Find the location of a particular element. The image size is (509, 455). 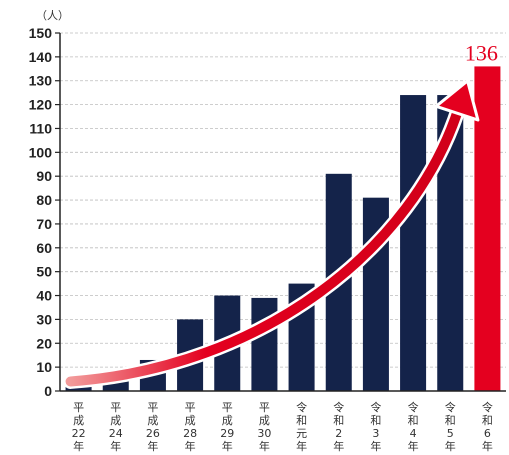

x-tick-label: 令和元年 is located at coordinates (301, 426).